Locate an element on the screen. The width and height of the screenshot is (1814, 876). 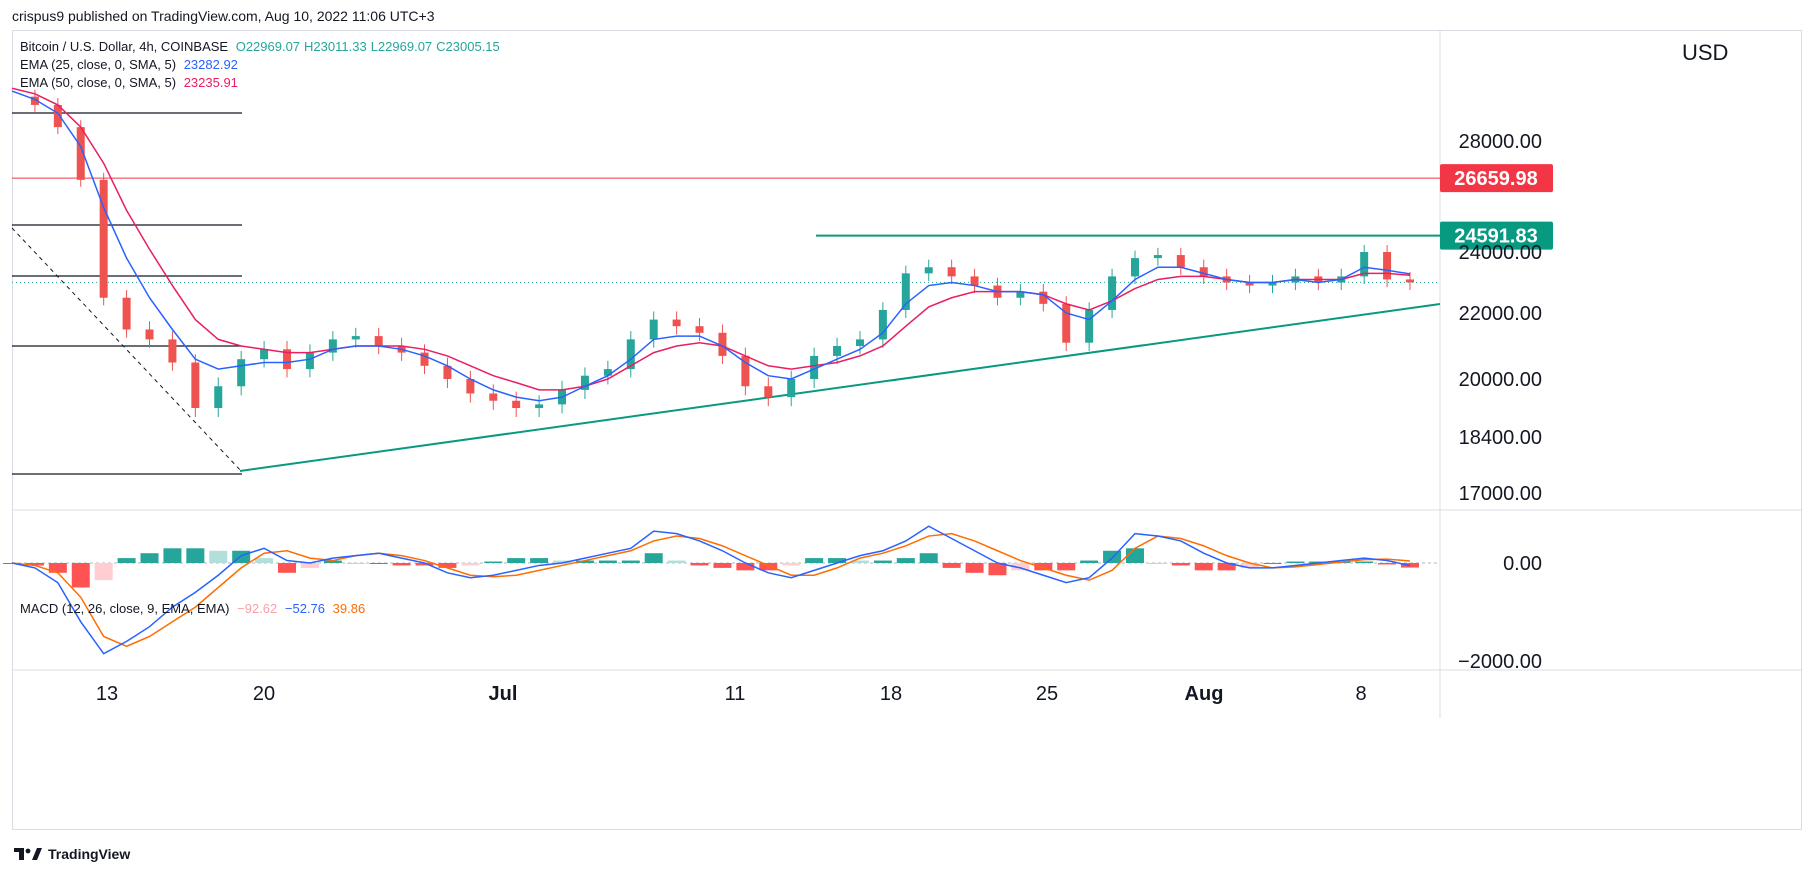
macd-tick-label: −2000.00 is located at coordinates (1500, 662).